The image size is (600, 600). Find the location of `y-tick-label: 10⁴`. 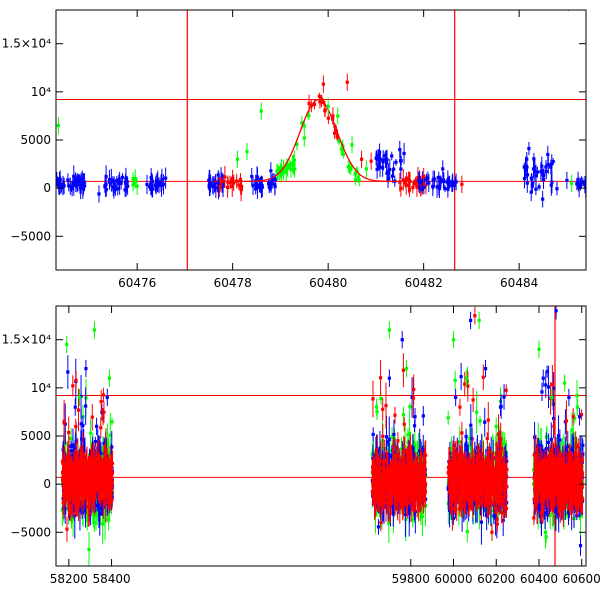

y-tick-label: 10⁴ is located at coordinates (41, 92).